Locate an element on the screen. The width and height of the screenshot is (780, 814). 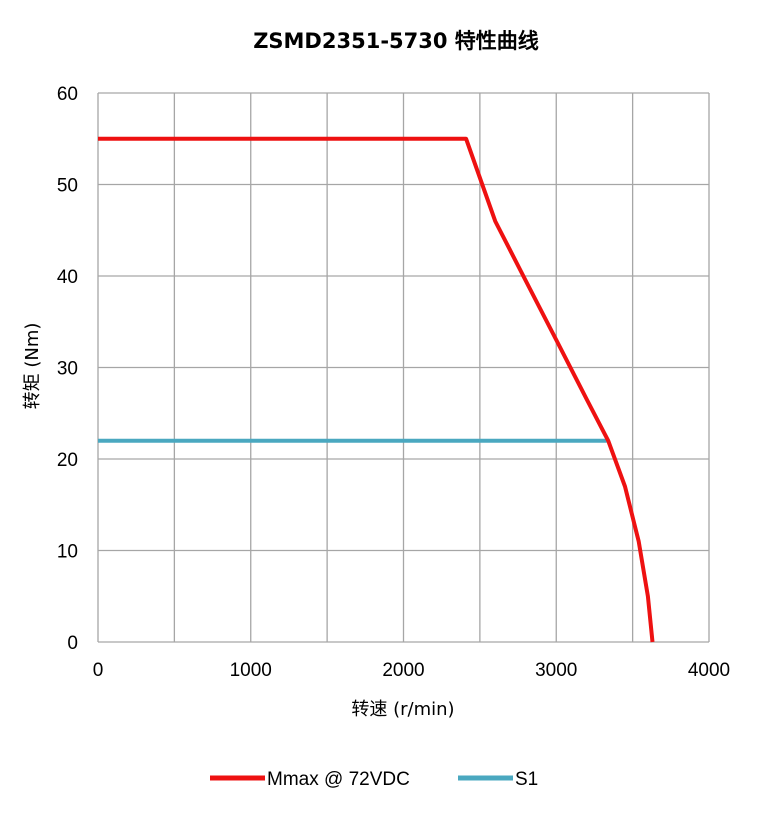
y-tick-label: 20 is located at coordinates (67, 460).